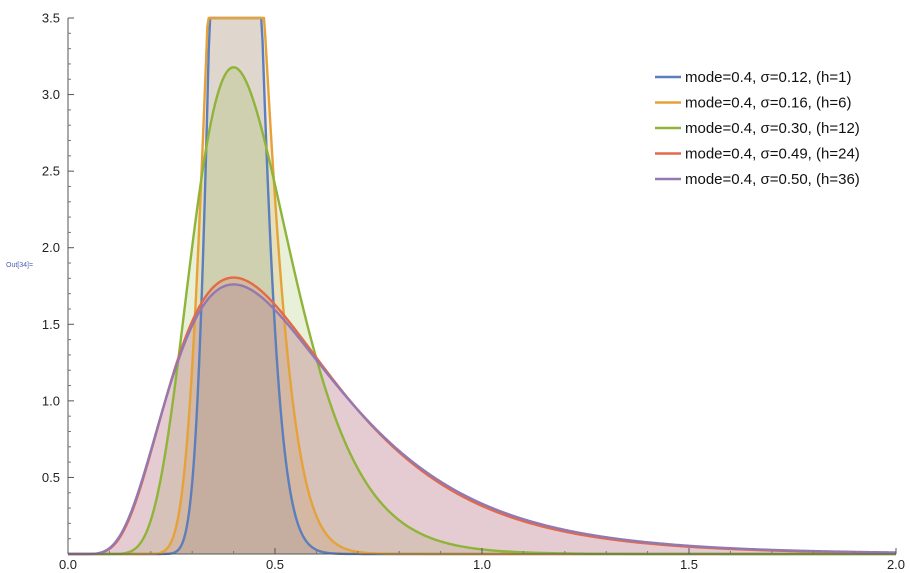 The image size is (910, 573). I want to click on legend-entry-3: mode=0.4, σ=0.30, (h=12), so click(772, 128).